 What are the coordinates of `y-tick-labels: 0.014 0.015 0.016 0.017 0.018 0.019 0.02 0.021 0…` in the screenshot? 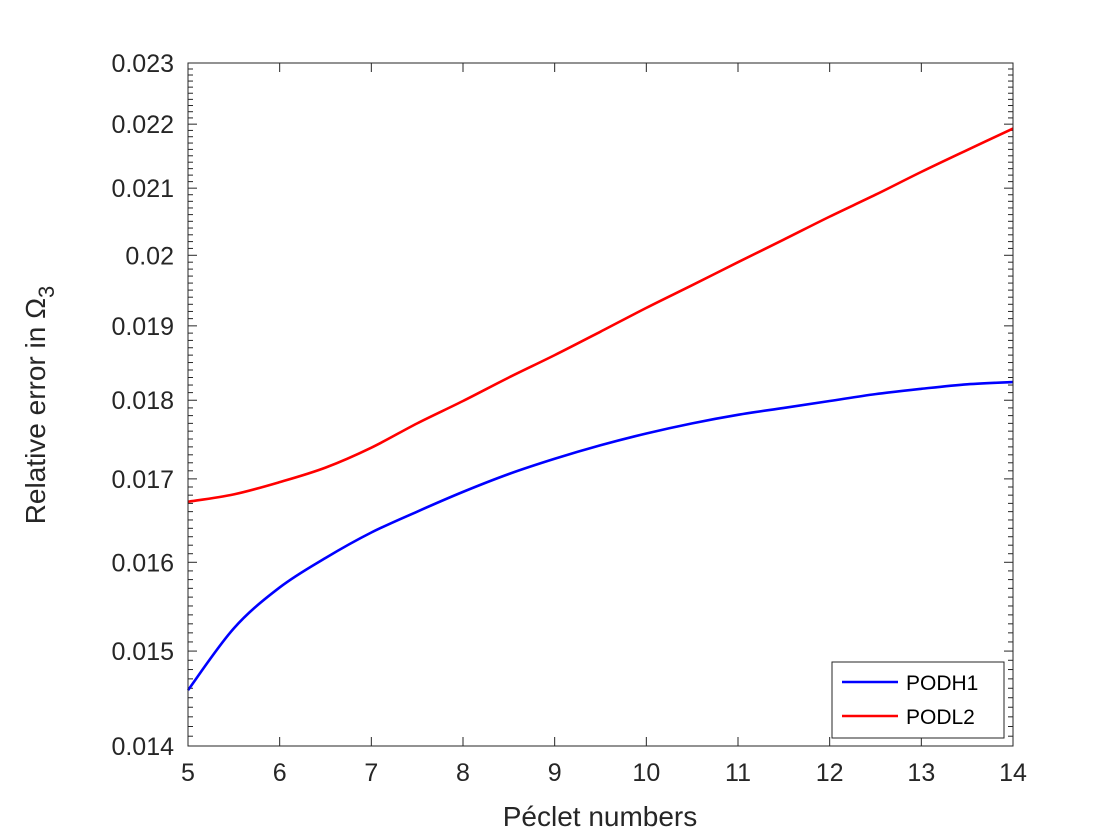 It's located at (142, 405).